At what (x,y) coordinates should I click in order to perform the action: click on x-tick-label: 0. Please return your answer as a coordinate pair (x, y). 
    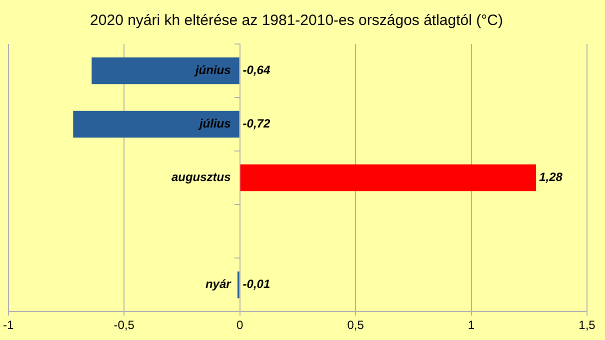
    Looking at the image, I should click on (240, 325).